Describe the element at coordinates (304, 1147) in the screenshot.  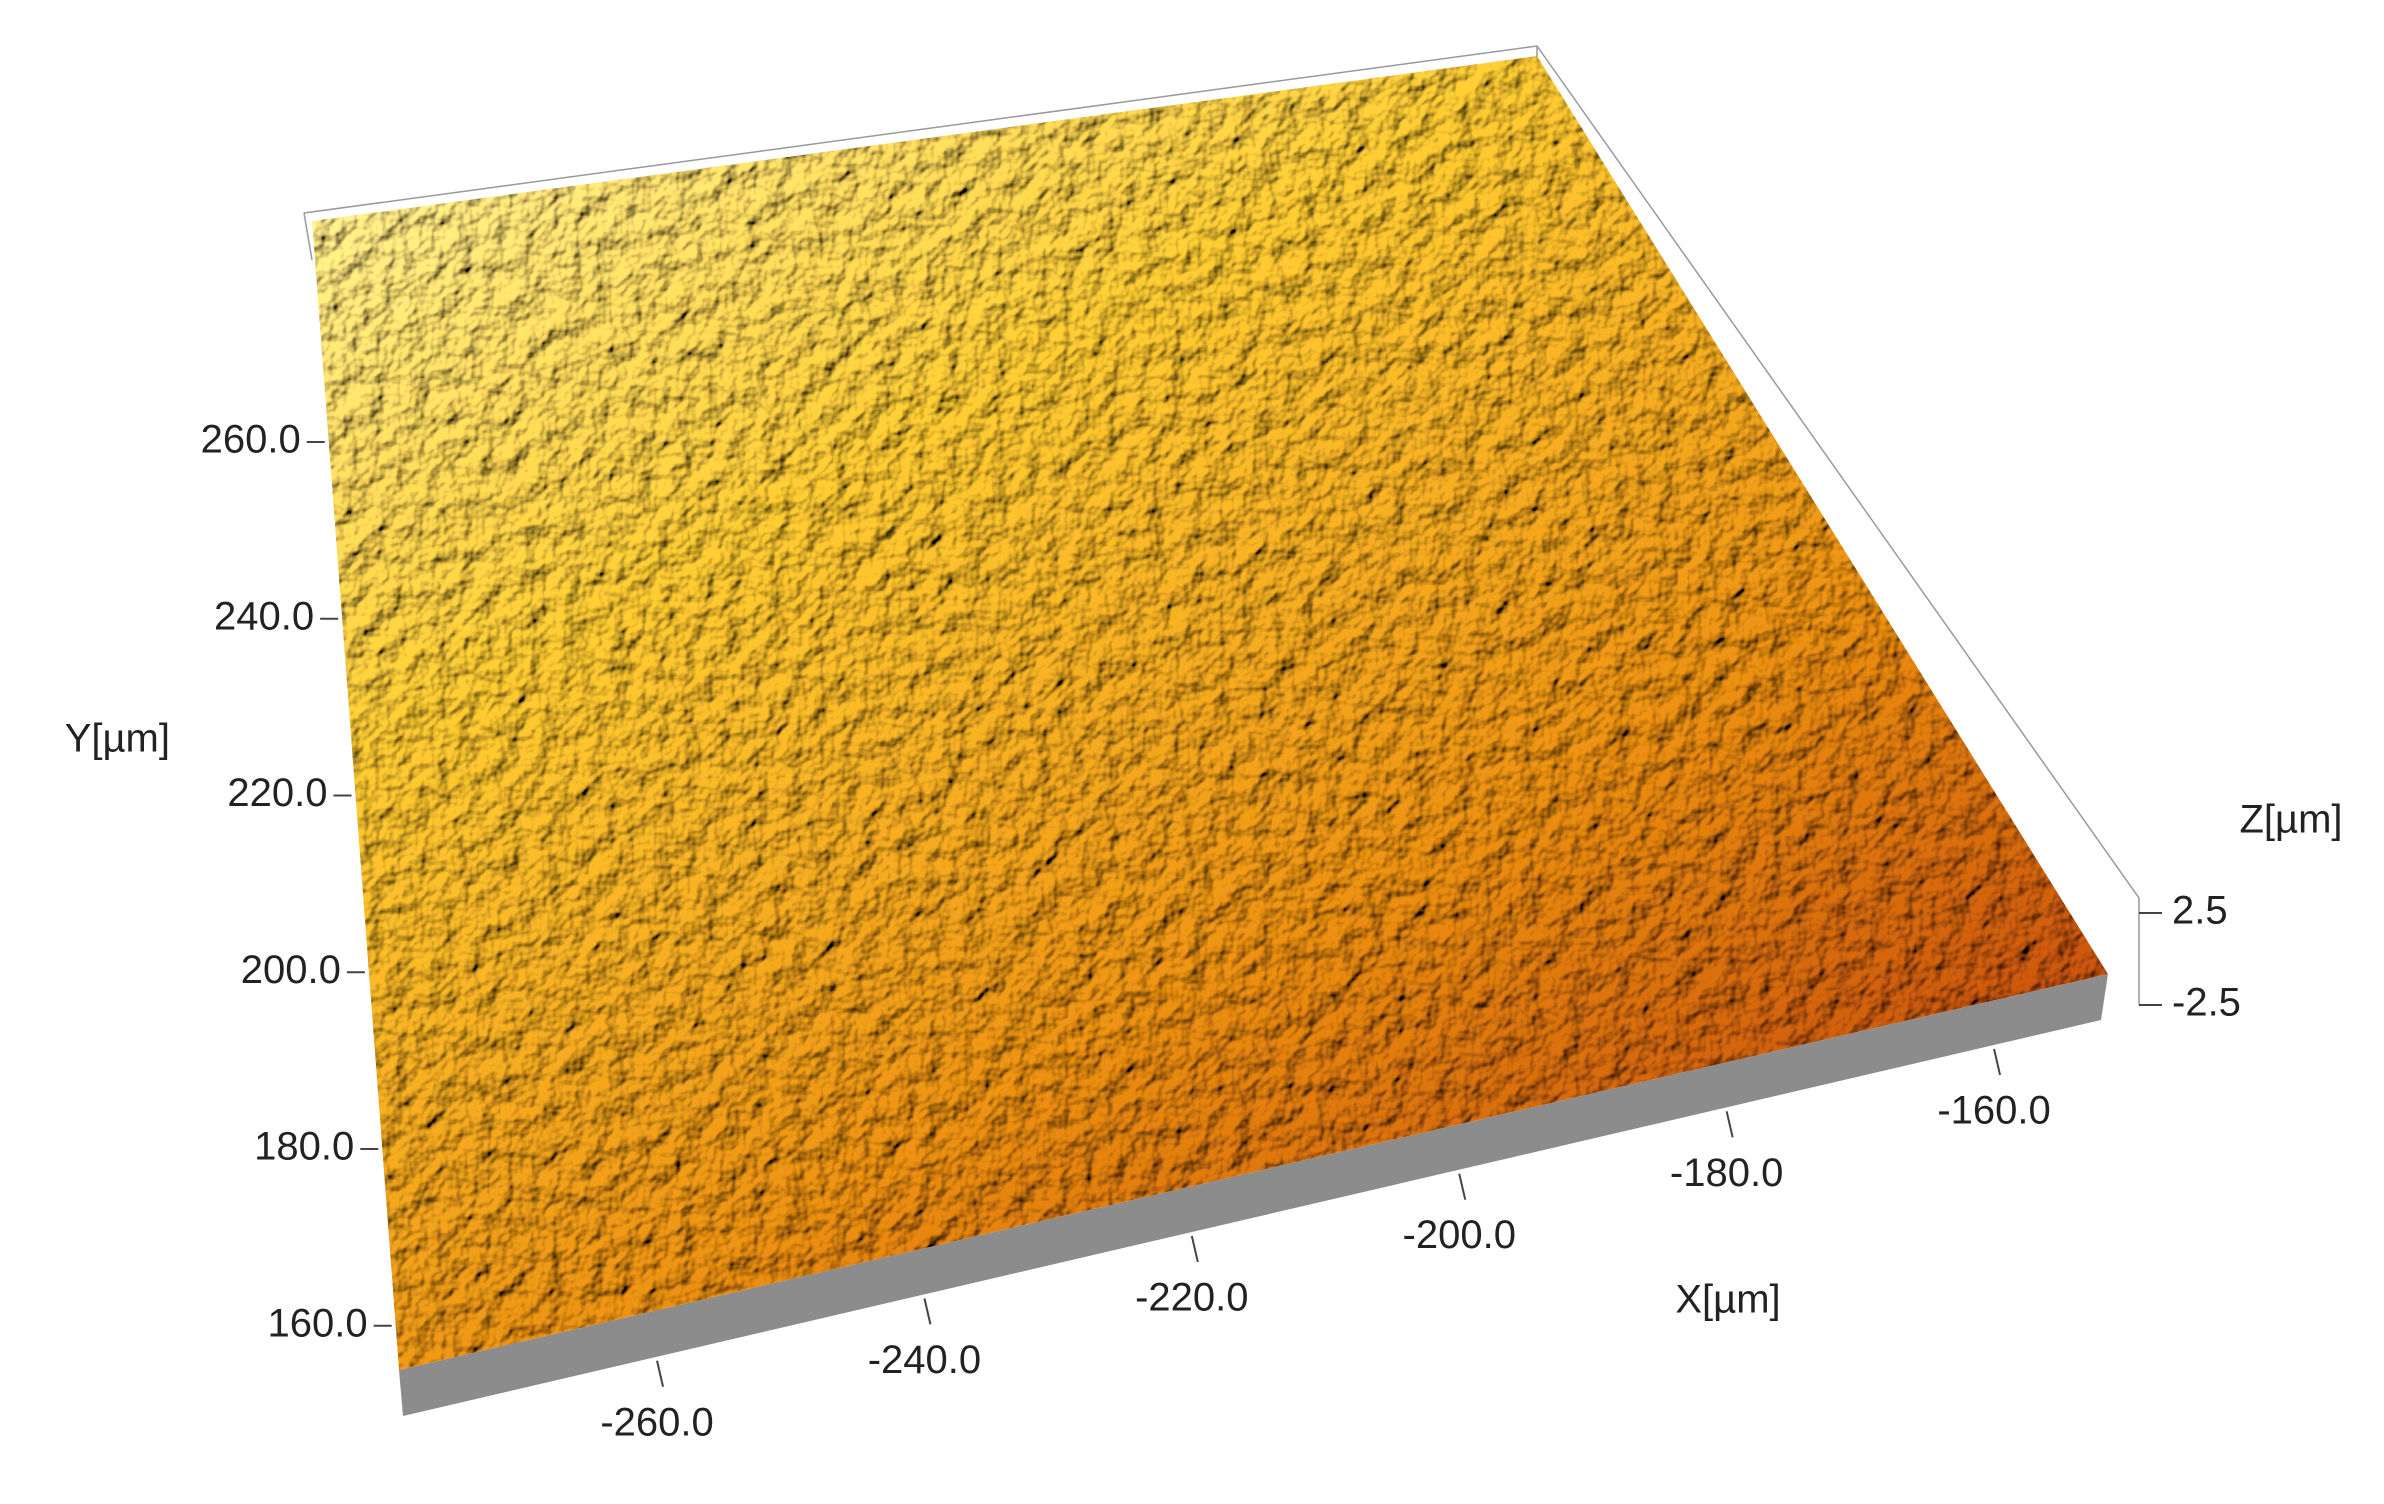
I see `y-tick-label: 180.0` at that location.